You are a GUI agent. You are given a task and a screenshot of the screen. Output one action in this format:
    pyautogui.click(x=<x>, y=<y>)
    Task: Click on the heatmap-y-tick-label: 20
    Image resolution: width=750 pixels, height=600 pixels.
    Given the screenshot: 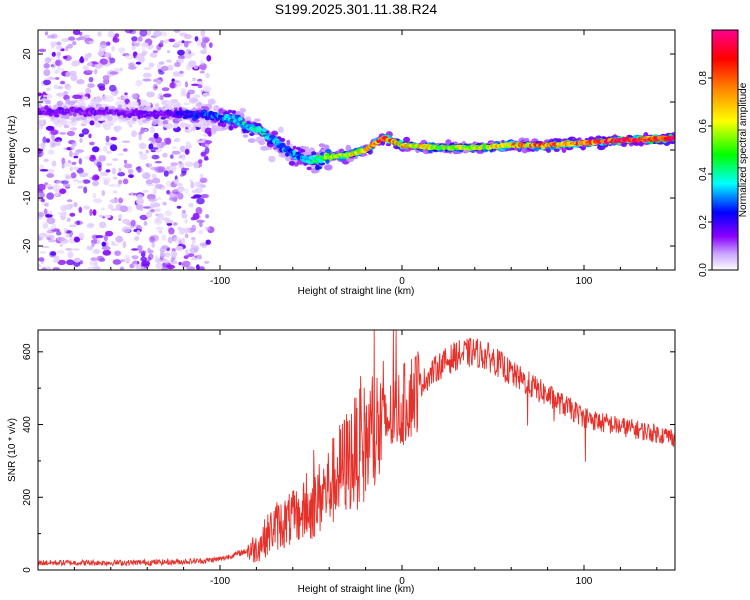 What is the action you would take?
    pyautogui.click(x=27, y=54)
    